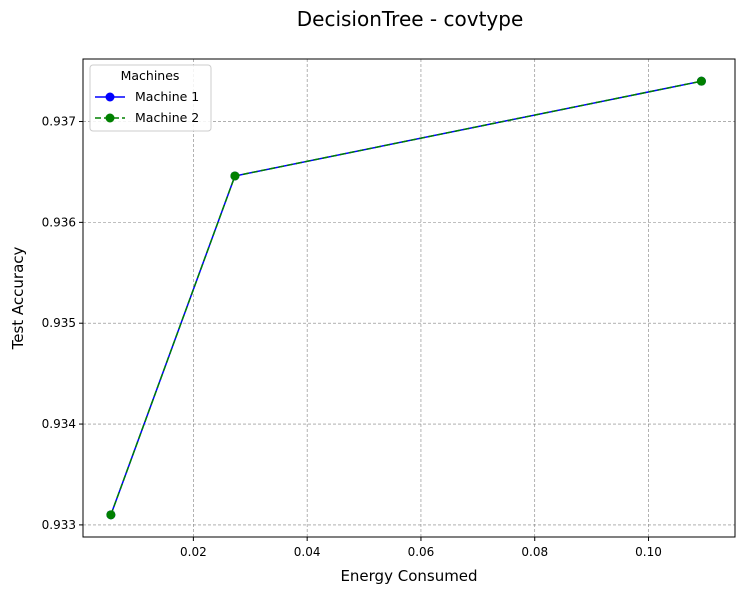 This screenshot has width=742, height=595. What do you see at coordinates (59, 424) in the screenshot?
I see `y-tick-label: 0.934` at bounding box center [59, 424].